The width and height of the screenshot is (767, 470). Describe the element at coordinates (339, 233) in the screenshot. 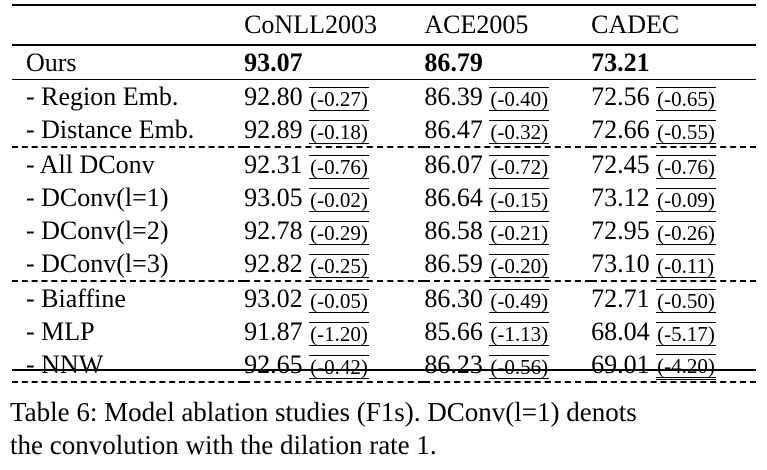

I see `score-delta: (-0.29)` at that location.